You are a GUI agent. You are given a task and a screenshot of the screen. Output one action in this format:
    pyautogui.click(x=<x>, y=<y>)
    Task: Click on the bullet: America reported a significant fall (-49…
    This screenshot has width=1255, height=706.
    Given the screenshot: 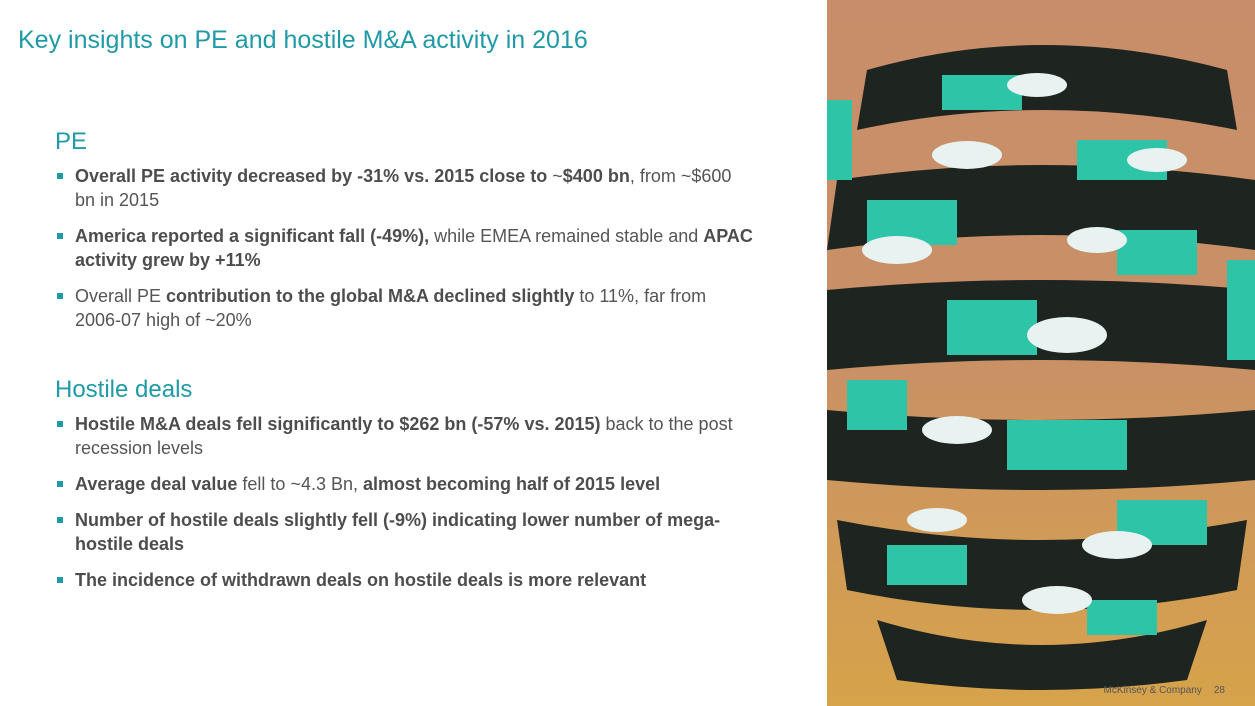 What is the action you would take?
    pyautogui.click(x=405, y=248)
    